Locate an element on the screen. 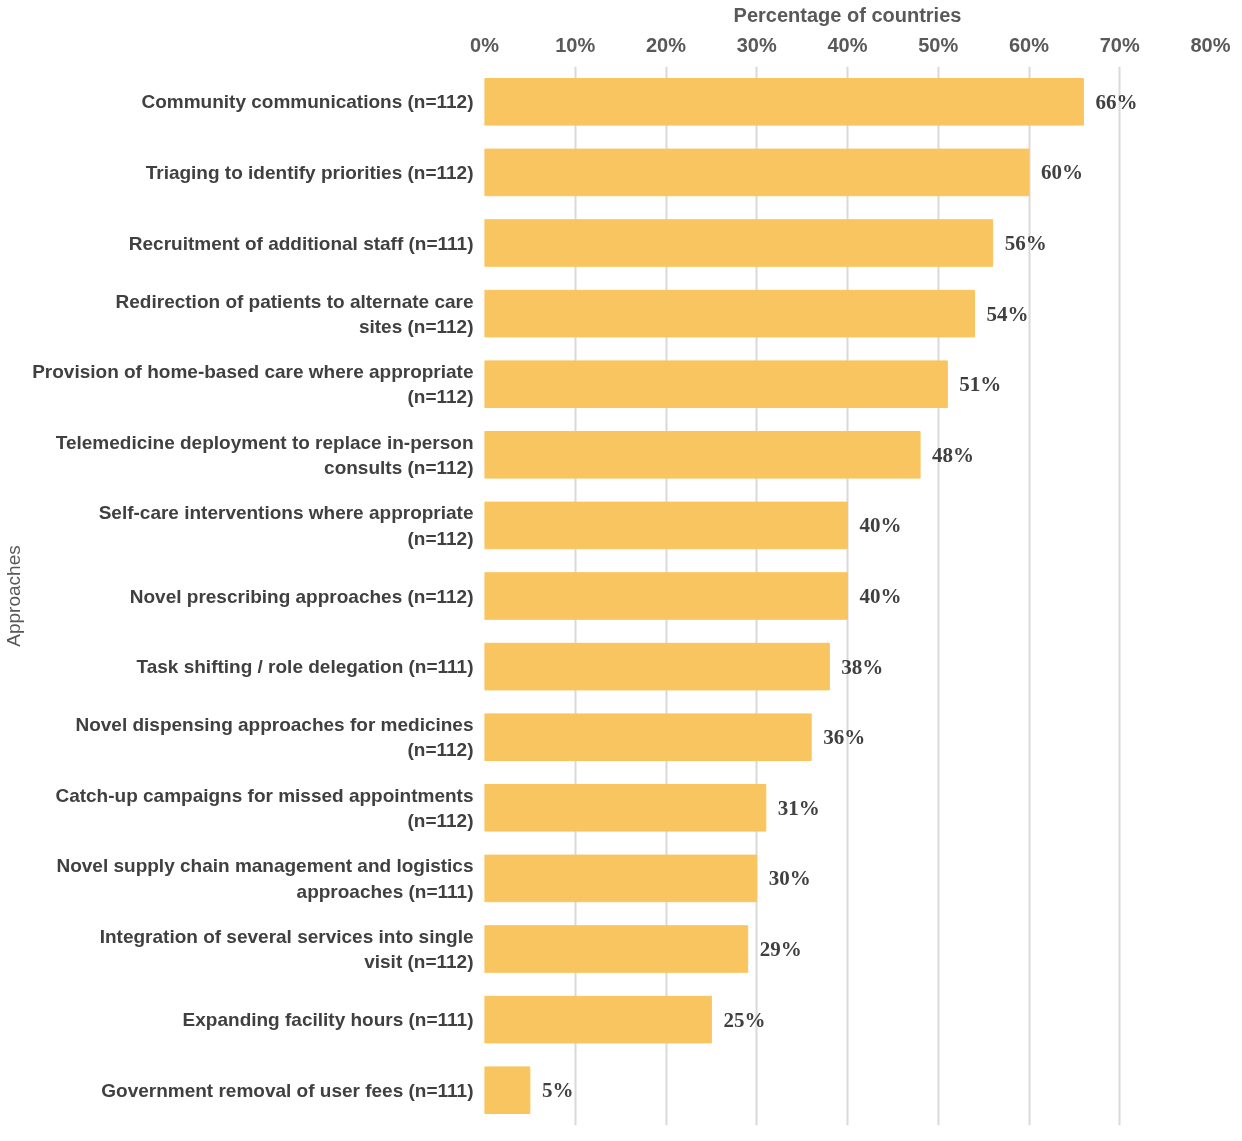  x-axis-title: Percentage of countries is located at coordinates (847, 14).